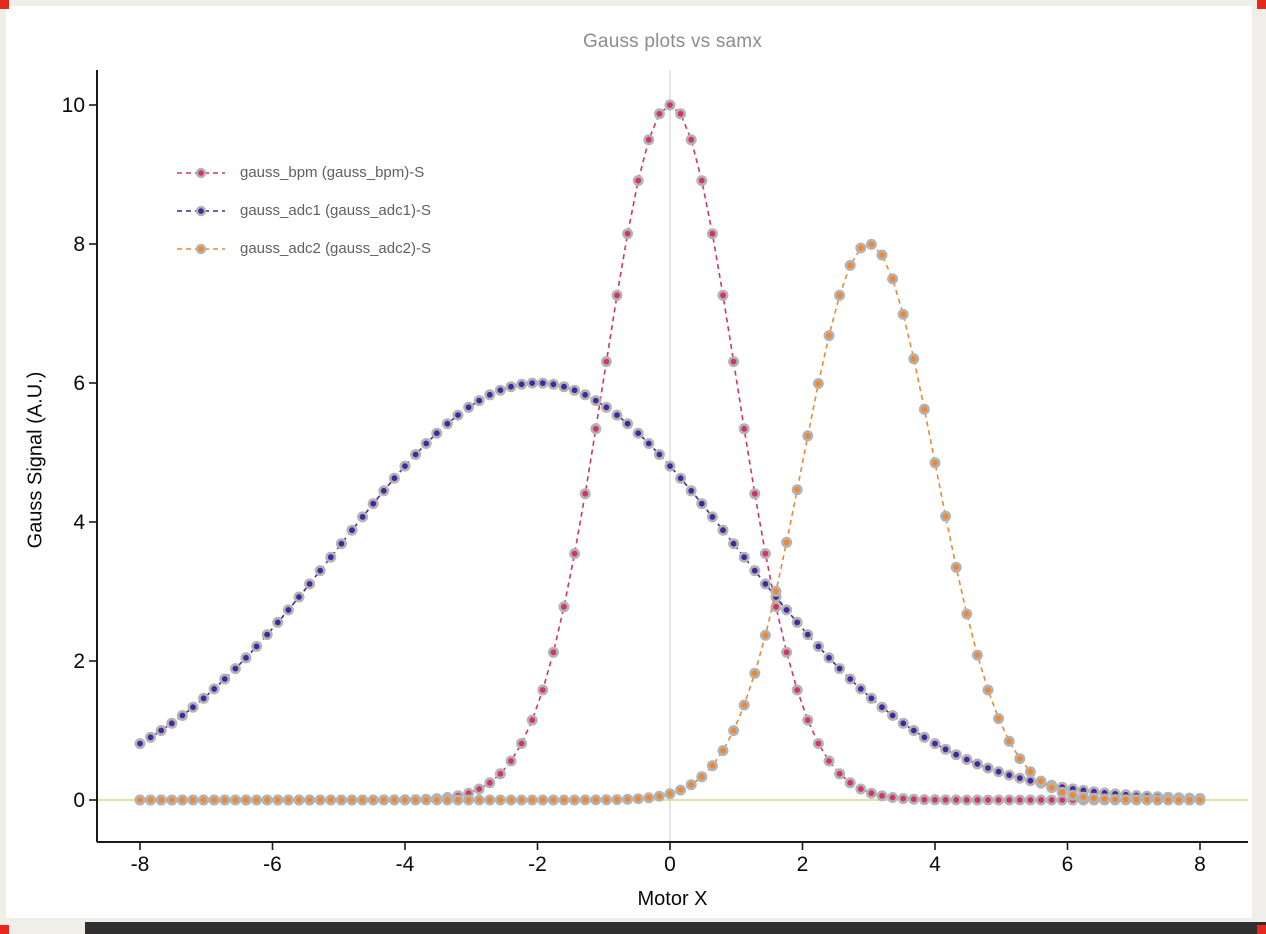 Image resolution: width=1266 pixels, height=934 pixels. What do you see at coordinates (672, 41) in the screenshot?
I see `chart-title: Gauss plots vs samx` at bounding box center [672, 41].